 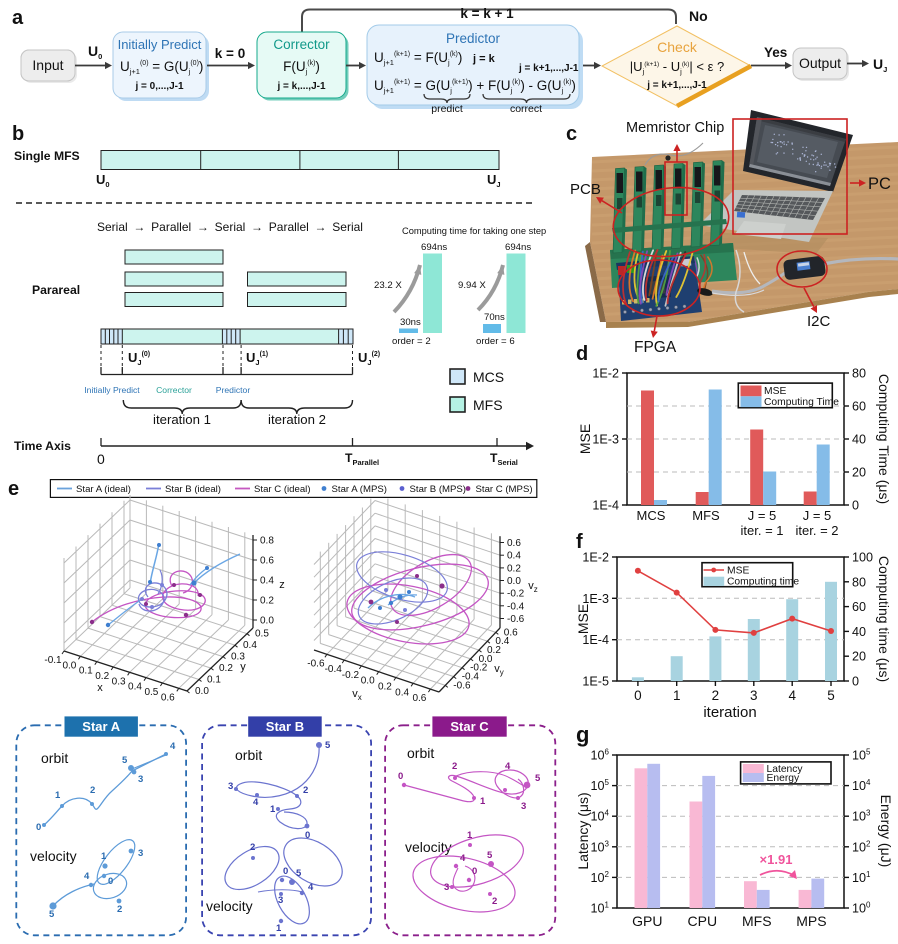 What do you see at coordinates (785, 769) in the screenshot?
I see `svg-text: Latency` at bounding box center [785, 769].